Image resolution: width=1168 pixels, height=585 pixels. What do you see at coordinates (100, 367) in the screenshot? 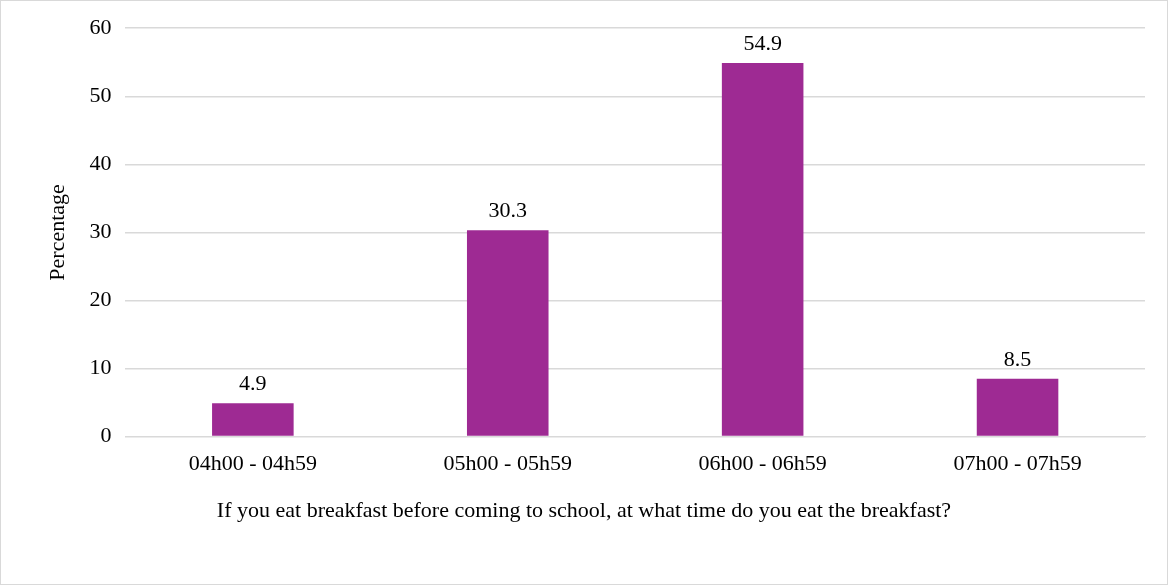
I see `y-tick-label: 10` at bounding box center [100, 367].